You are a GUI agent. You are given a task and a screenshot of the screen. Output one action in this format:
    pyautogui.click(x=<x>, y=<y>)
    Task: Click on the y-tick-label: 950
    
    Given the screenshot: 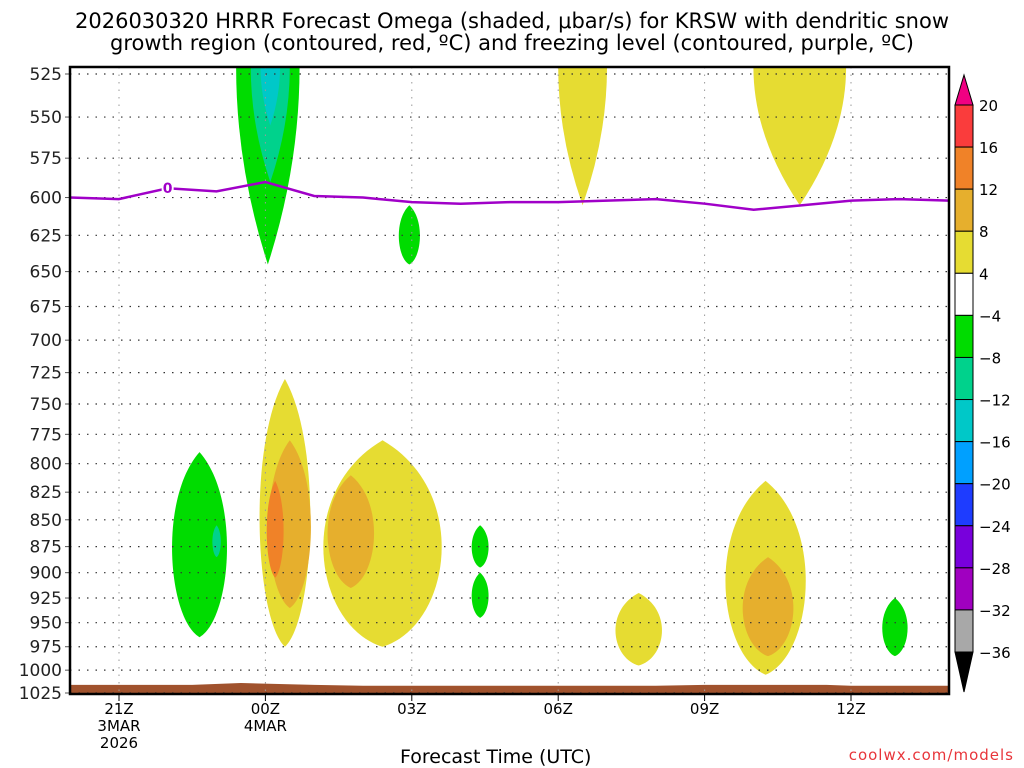 What is the action you would take?
    pyautogui.click(x=46, y=624)
    